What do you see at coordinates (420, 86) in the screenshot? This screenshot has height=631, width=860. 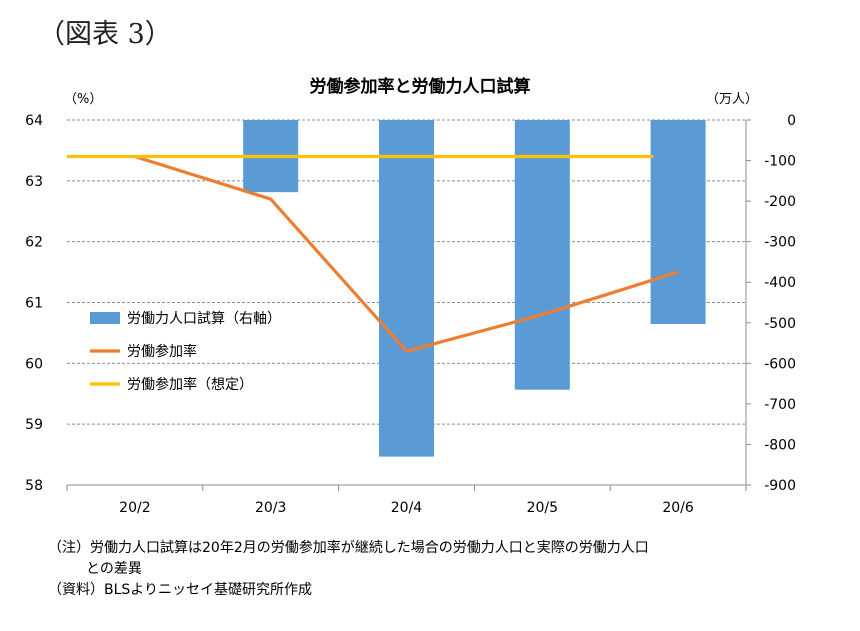 I see `chart-title: 労働参加率と労働力人口試算` at bounding box center [420, 86].